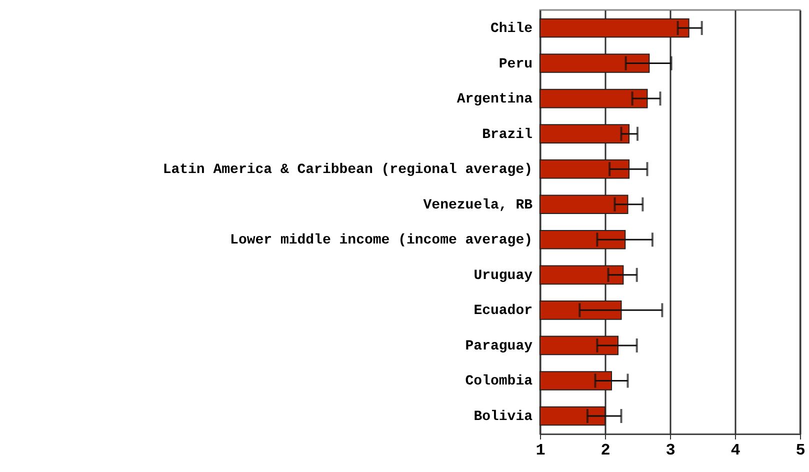 The height and width of the screenshot is (472, 809). What do you see at coordinates (504, 276) in the screenshot?
I see `y-tick-label: Uruguay` at bounding box center [504, 276].